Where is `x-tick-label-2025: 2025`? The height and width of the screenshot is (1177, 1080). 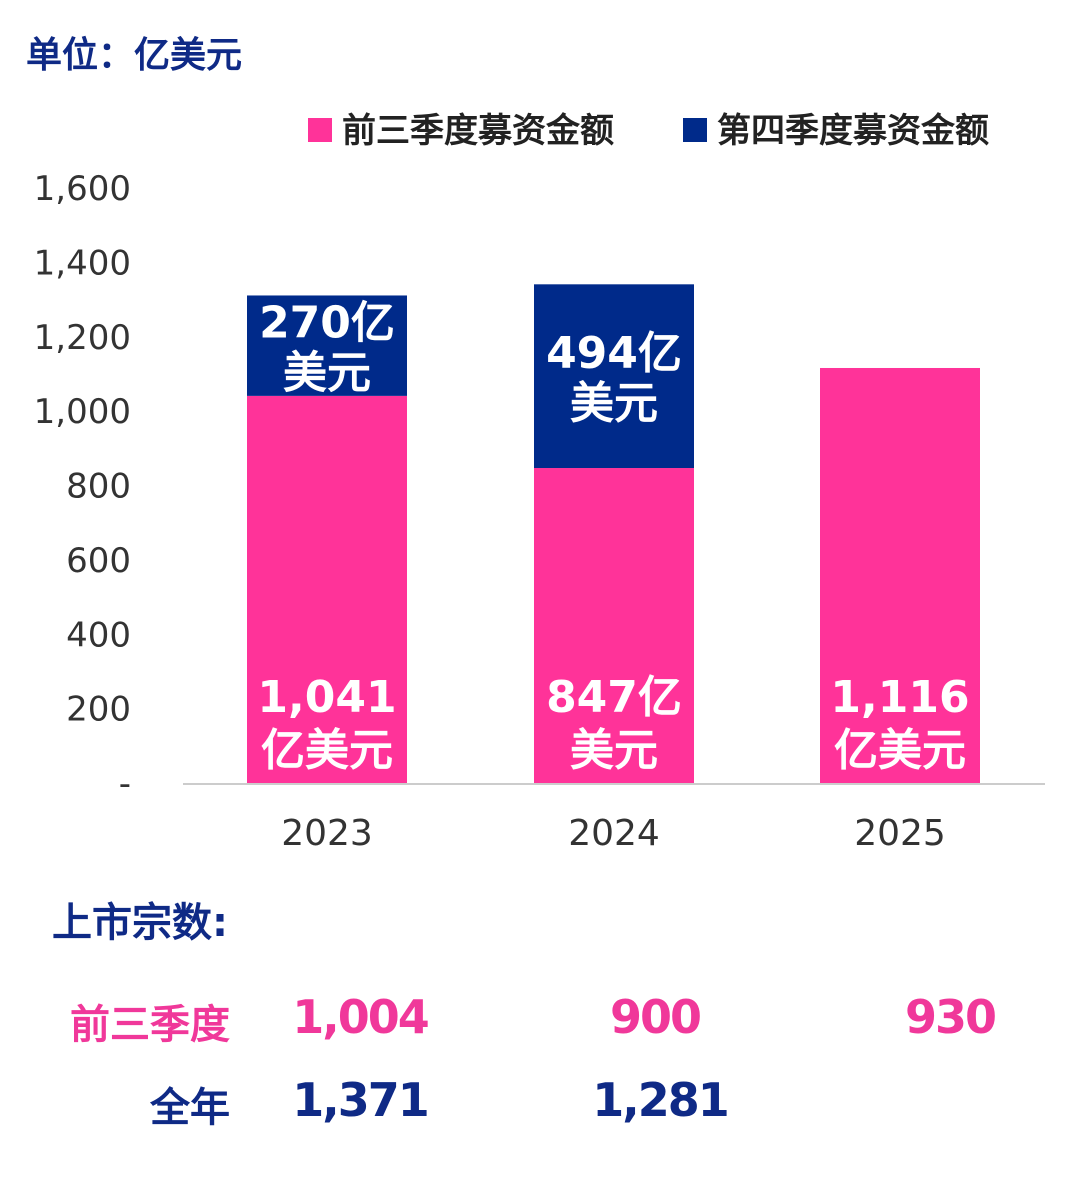
x-tick-label-2025: 2025 is located at coordinates (900, 833).